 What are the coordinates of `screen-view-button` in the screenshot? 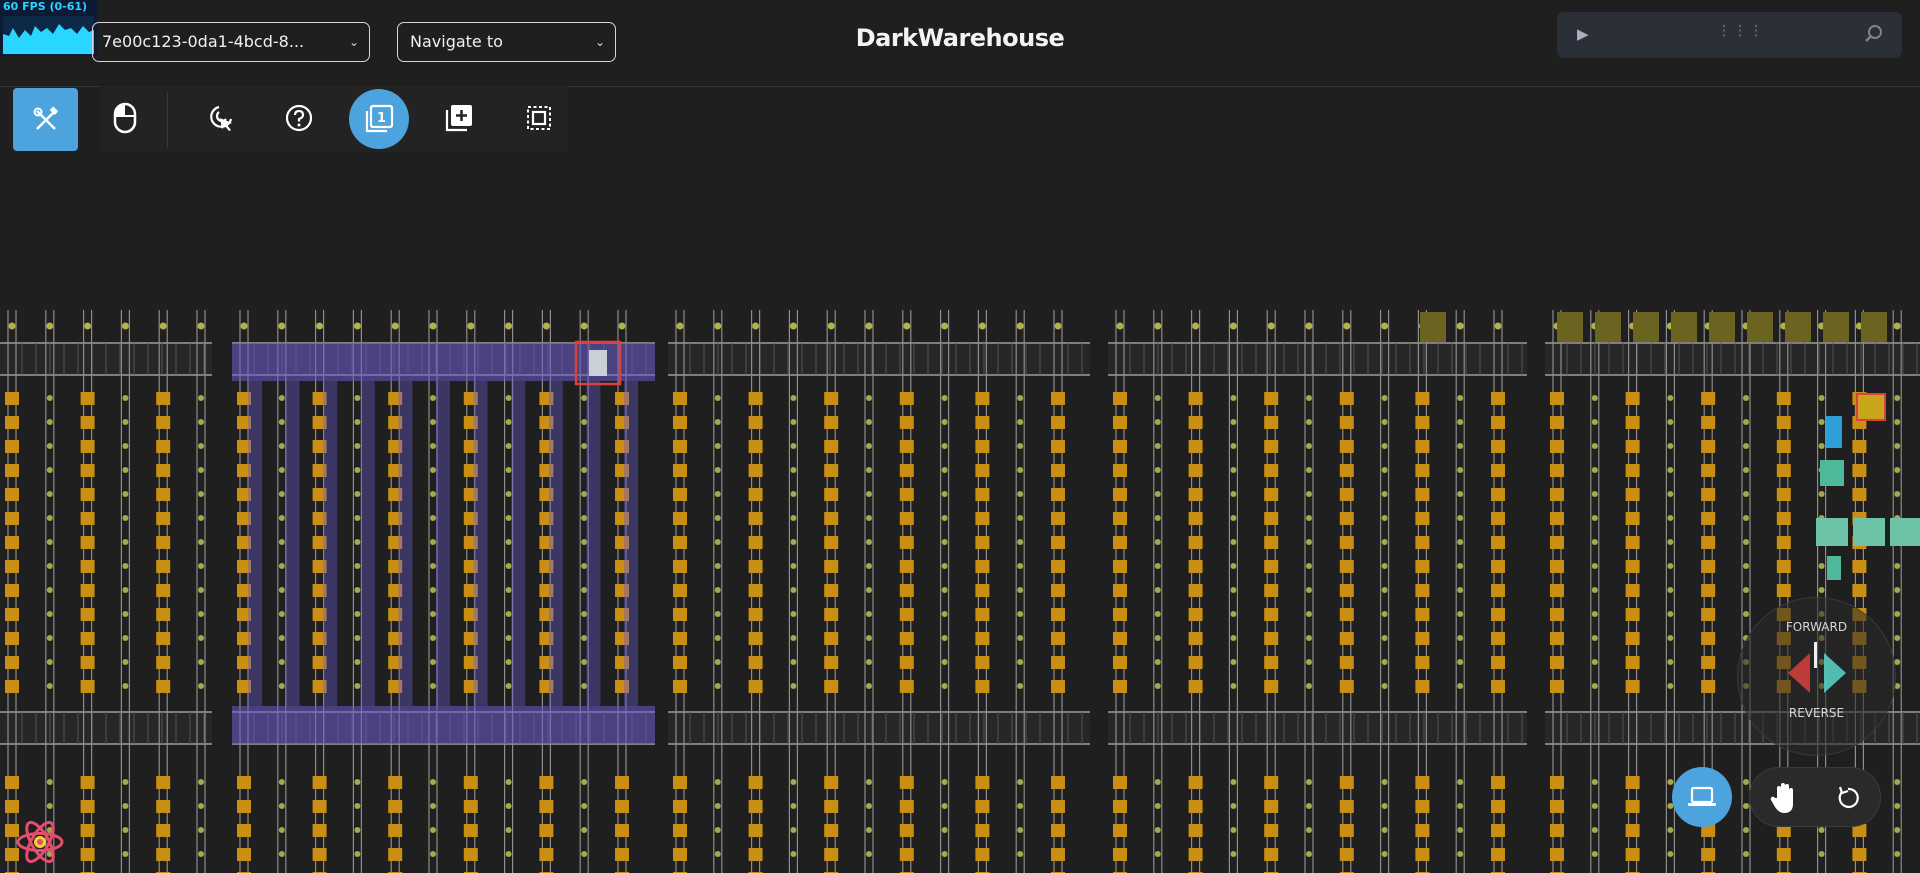 It's located at (1702, 797).